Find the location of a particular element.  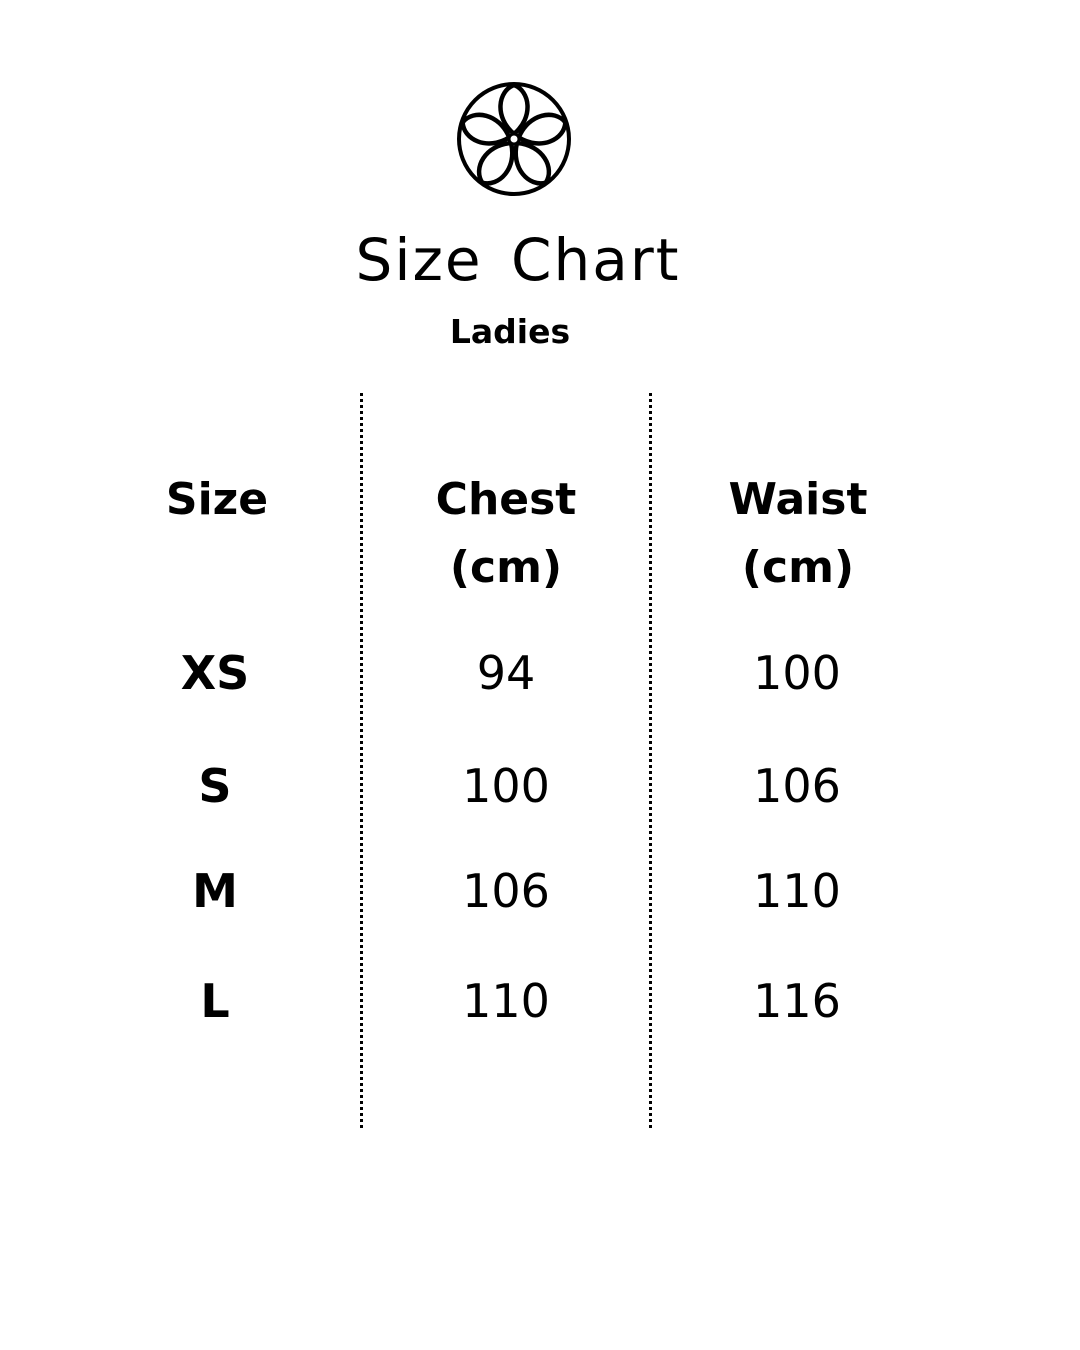

header-size: Size is located at coordinates (217, 500).